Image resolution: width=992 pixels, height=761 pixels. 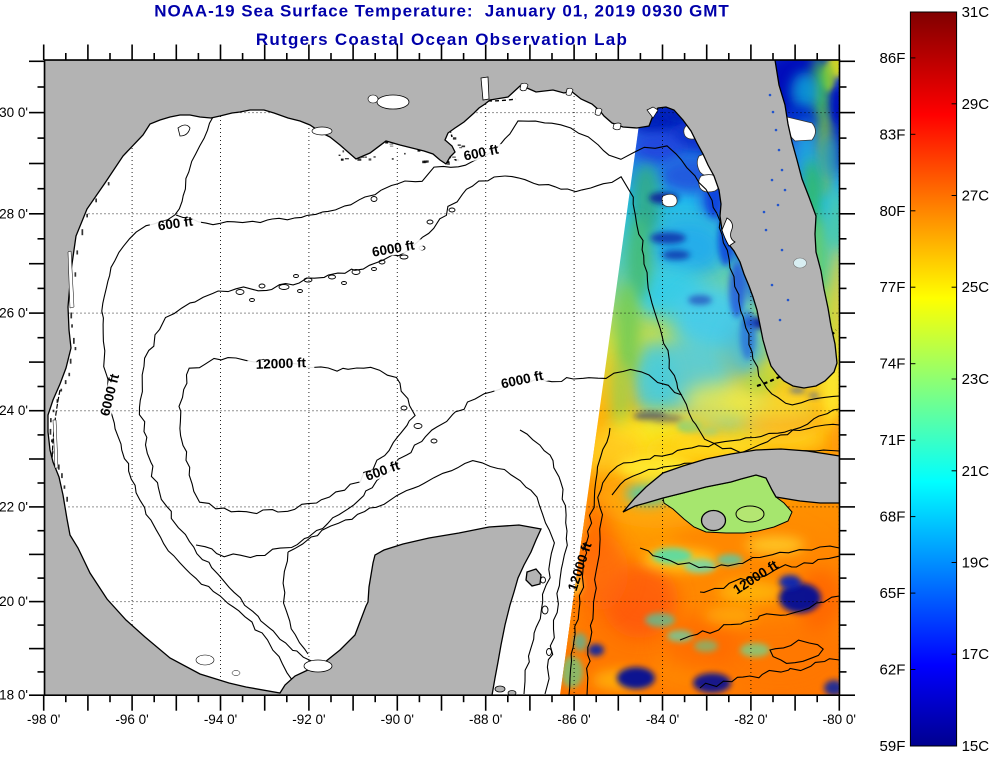 What do you see at coordinates (893, 134) in the screenshot?
I see `svg-text: 83F` at bounding box center [893, 134].